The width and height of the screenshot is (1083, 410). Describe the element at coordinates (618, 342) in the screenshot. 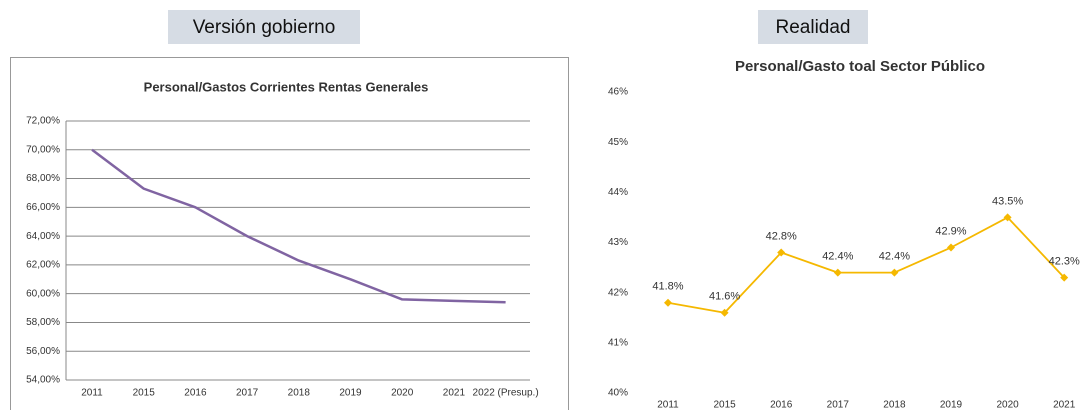

I see `y-tick-label: 41%` at that location.